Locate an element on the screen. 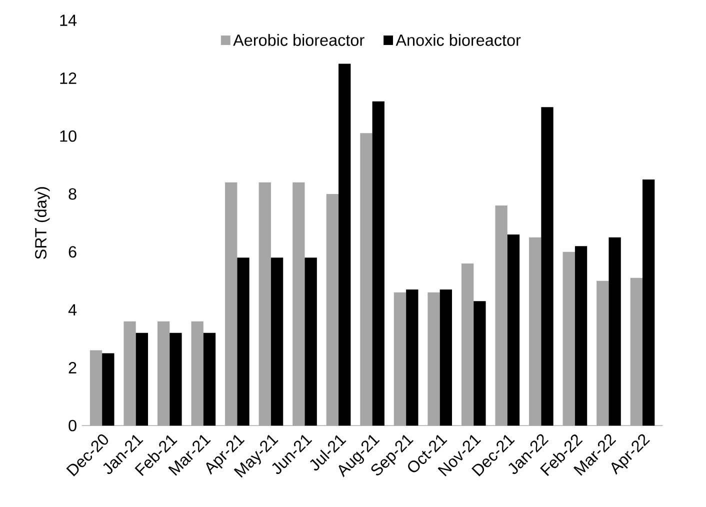  y-tick-label: 12 is located at coordinates (68, 78).